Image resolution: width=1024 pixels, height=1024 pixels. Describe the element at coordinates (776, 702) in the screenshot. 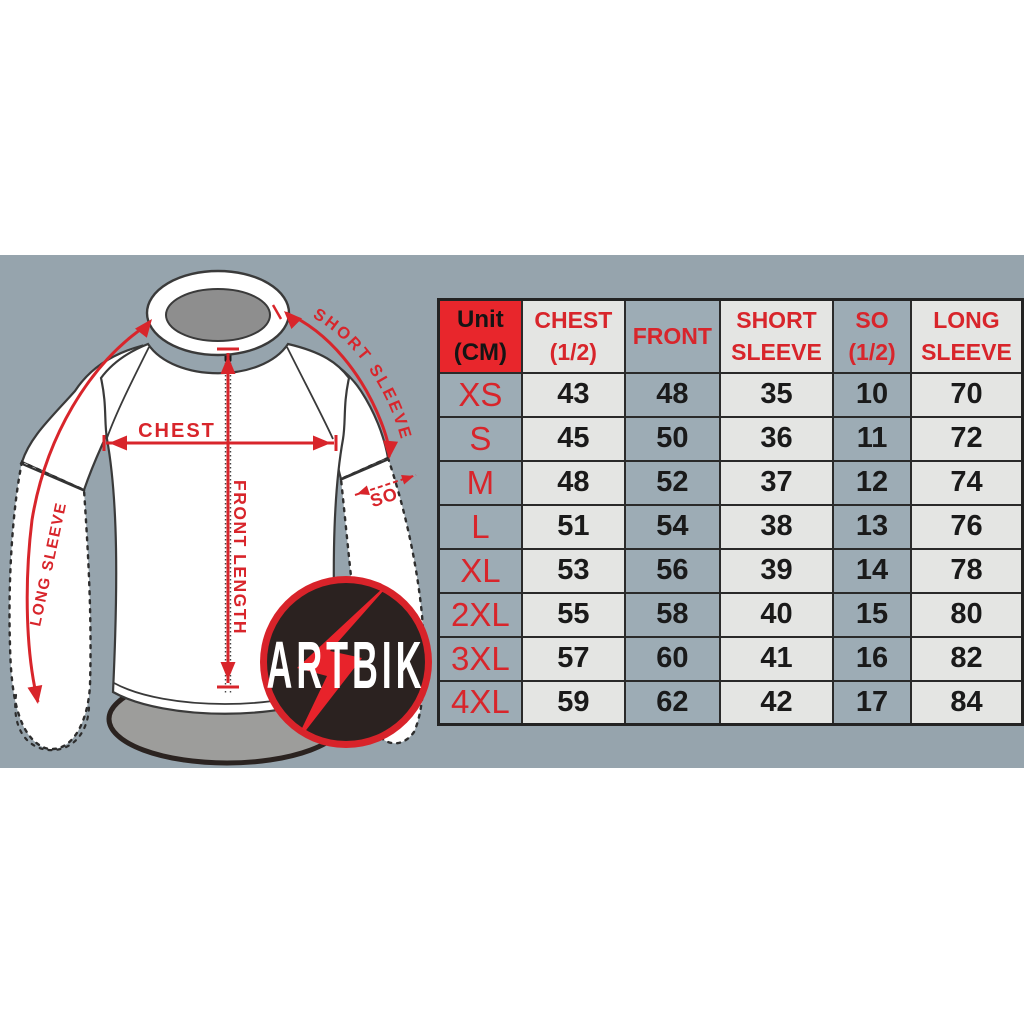

I see `value-cell: 42` at that location.